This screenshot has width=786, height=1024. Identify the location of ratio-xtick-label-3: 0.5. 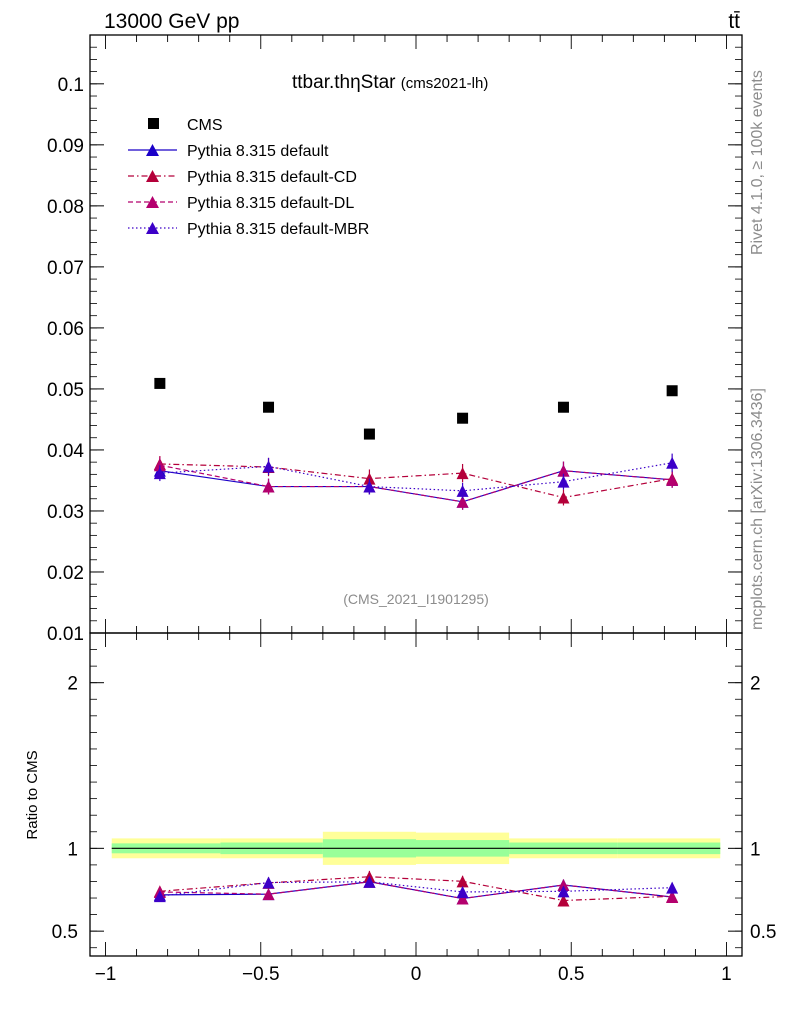
(571, 974).